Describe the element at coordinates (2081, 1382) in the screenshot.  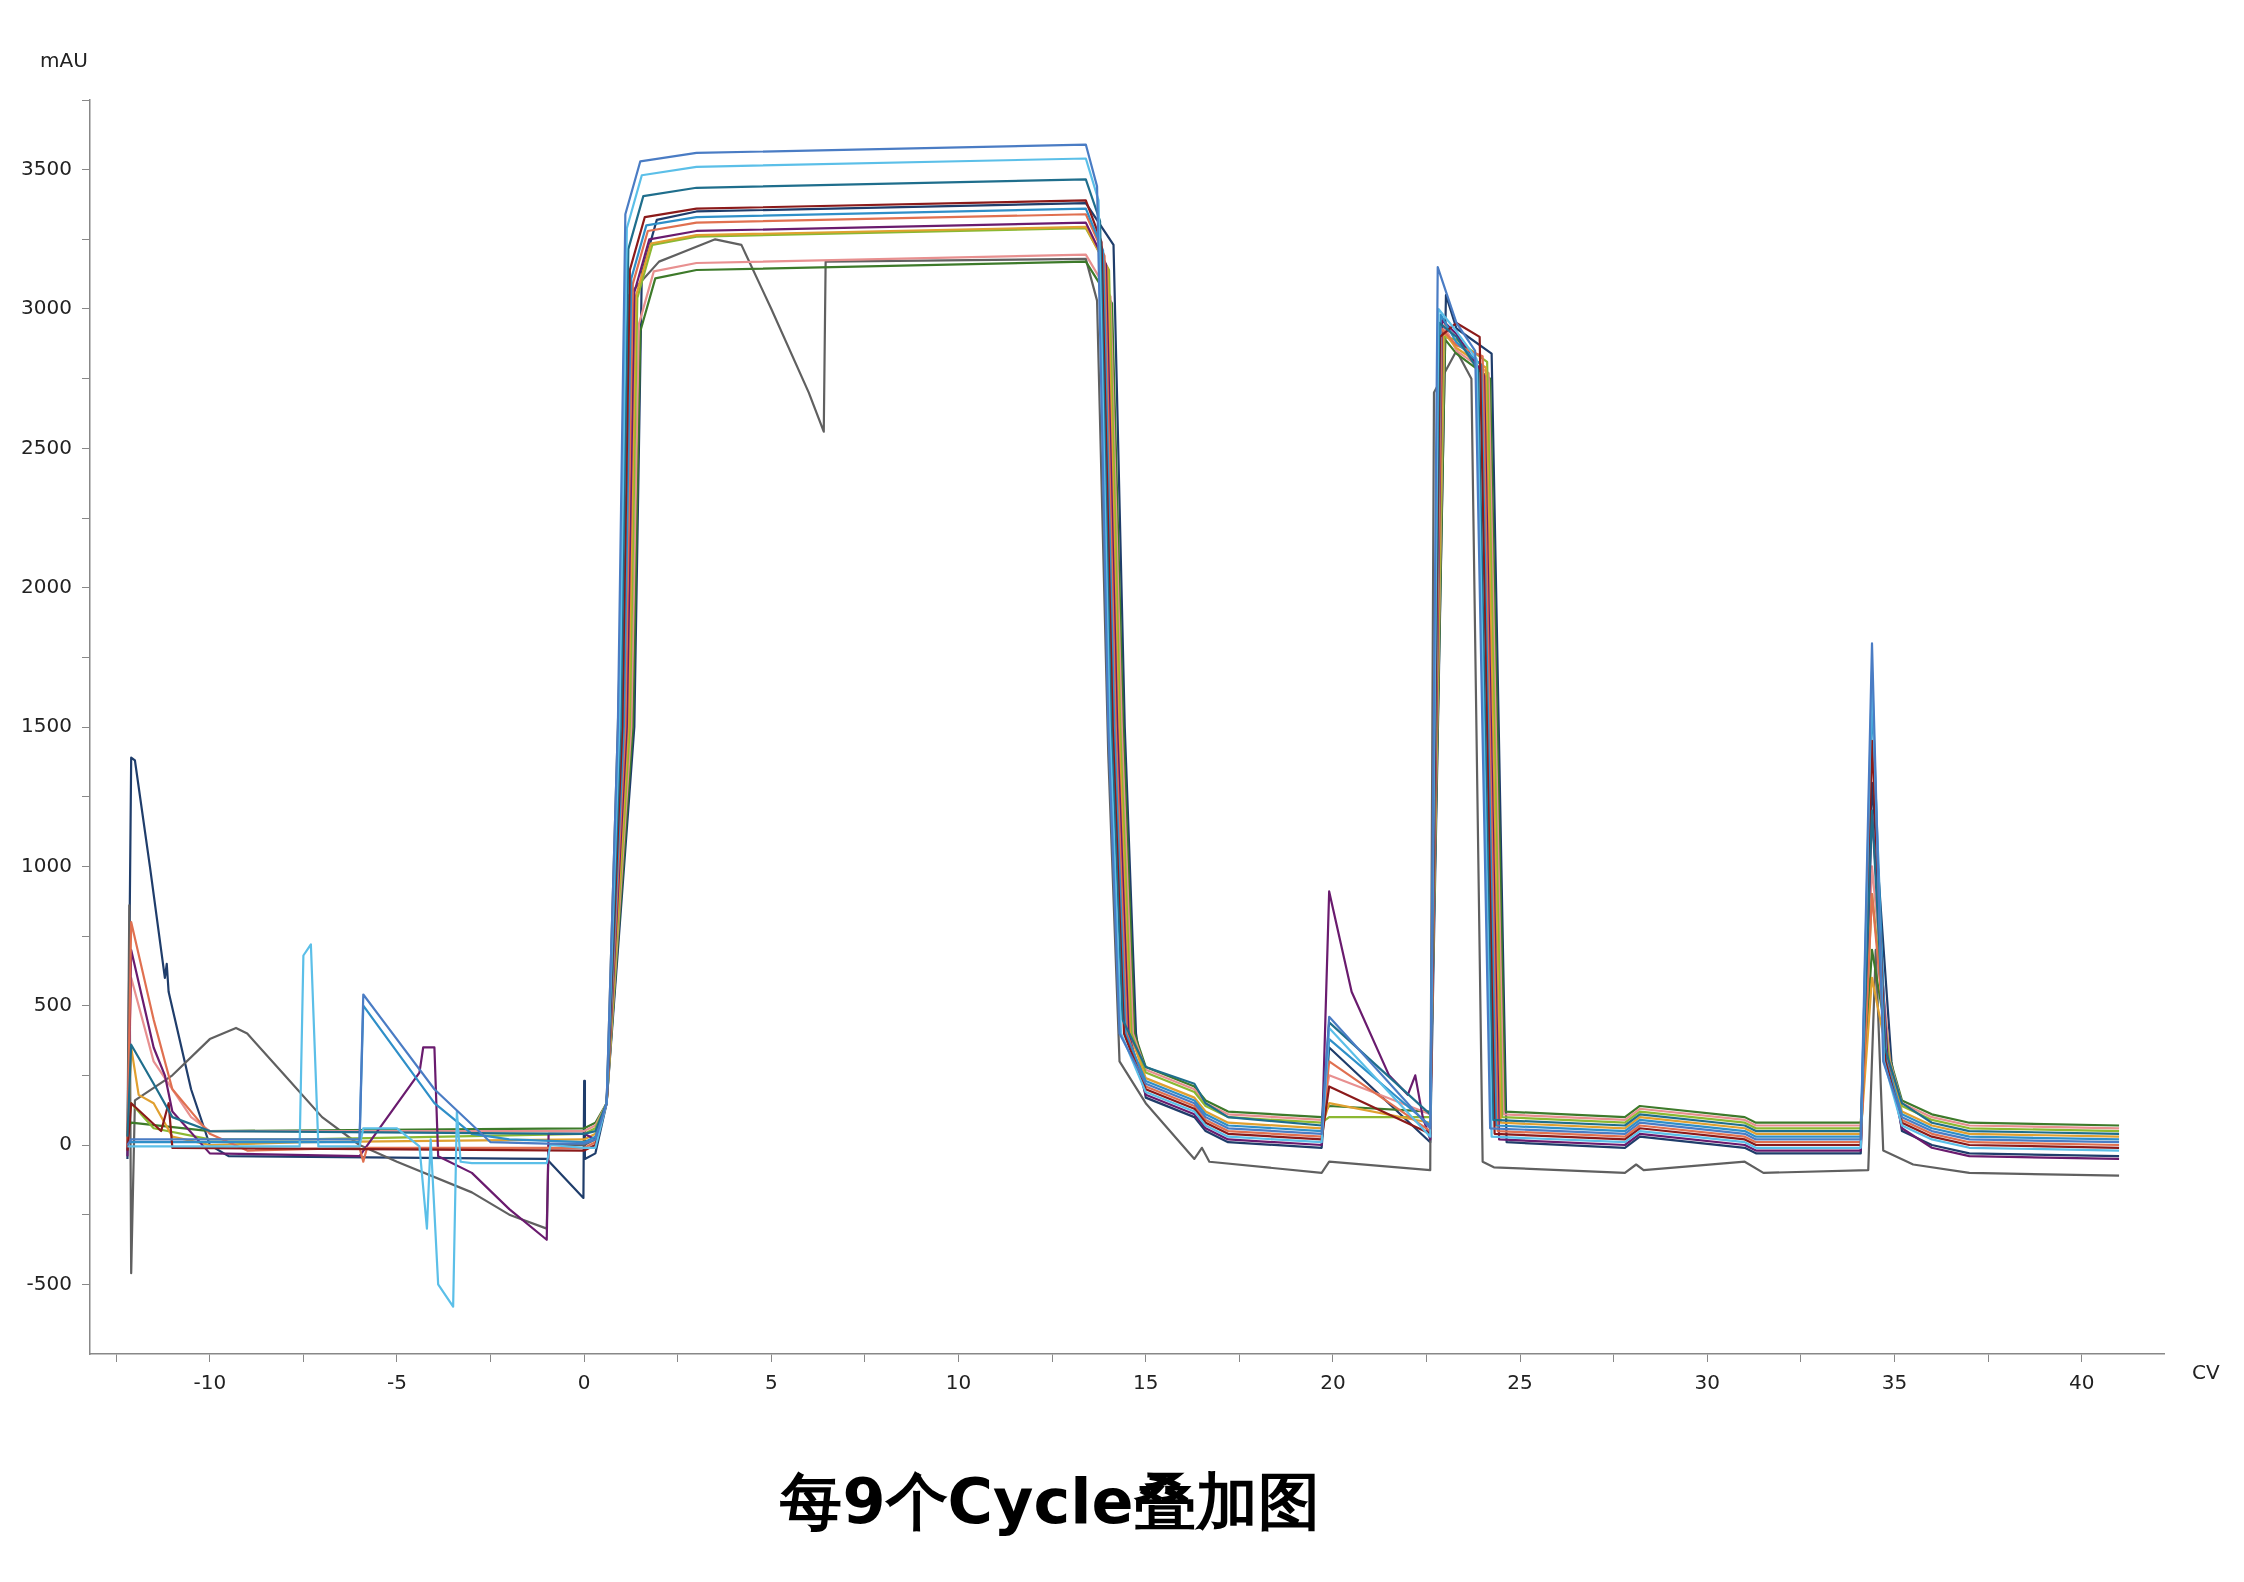
I see `x-tick-label: 40` at that location.